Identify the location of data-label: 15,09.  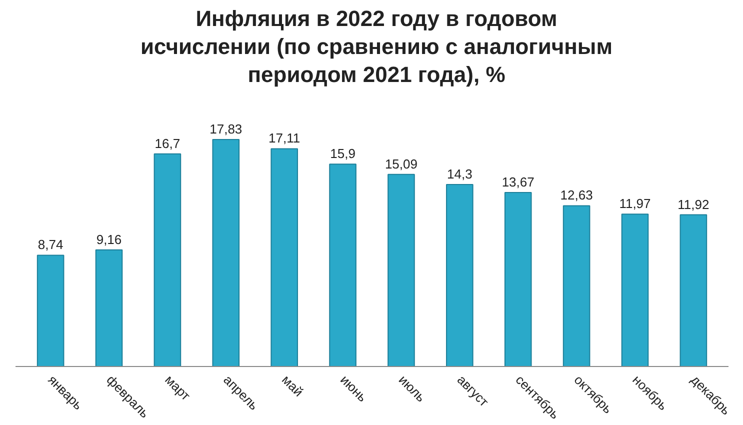
(401, 164).